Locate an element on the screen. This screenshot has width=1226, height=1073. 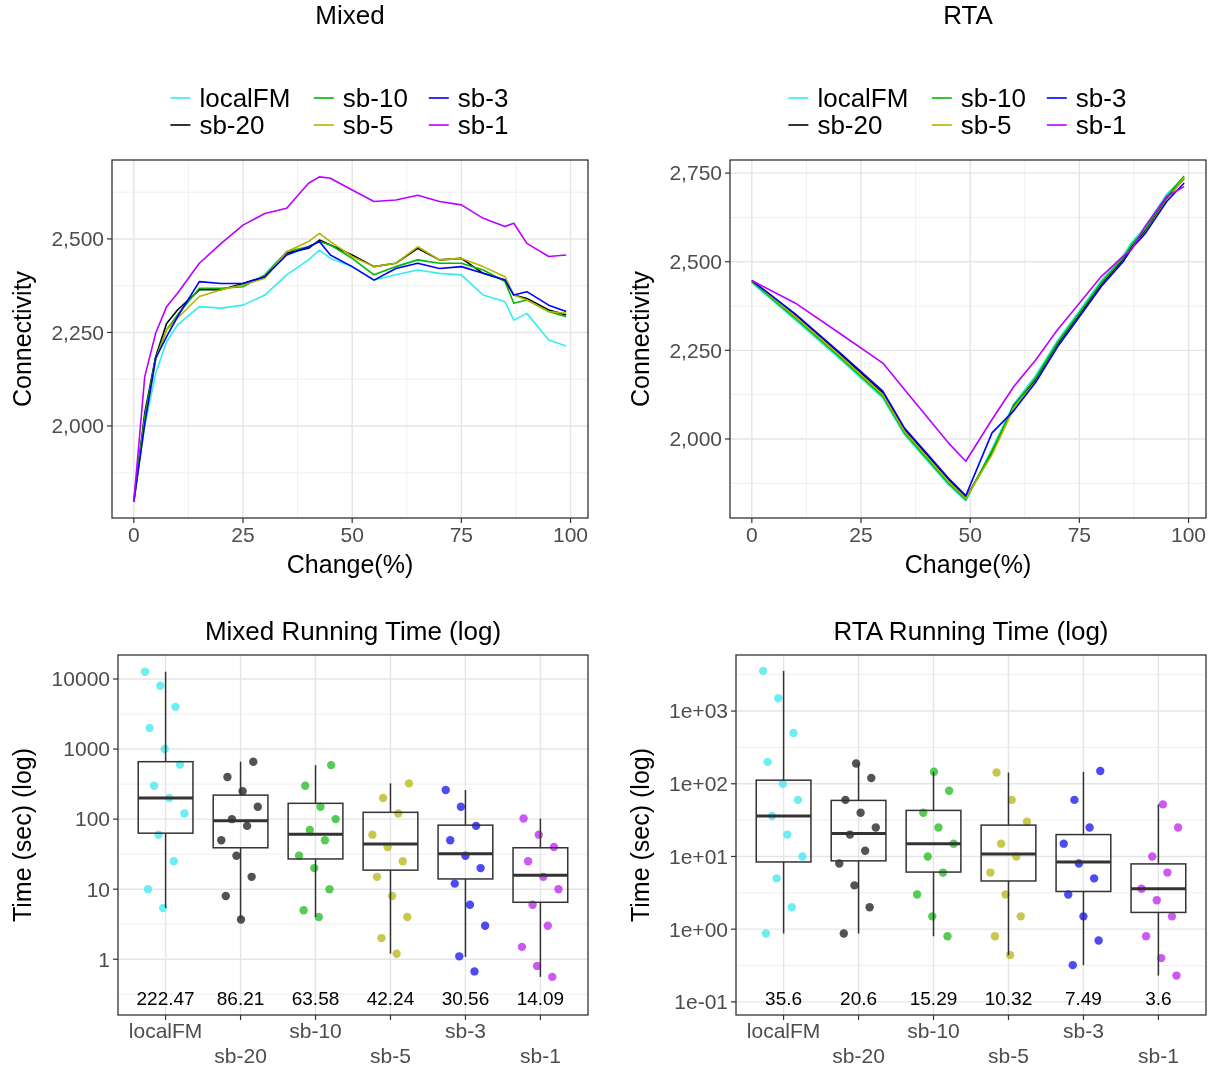
annotation: 7.49 is located at coordinates (1083, 998).